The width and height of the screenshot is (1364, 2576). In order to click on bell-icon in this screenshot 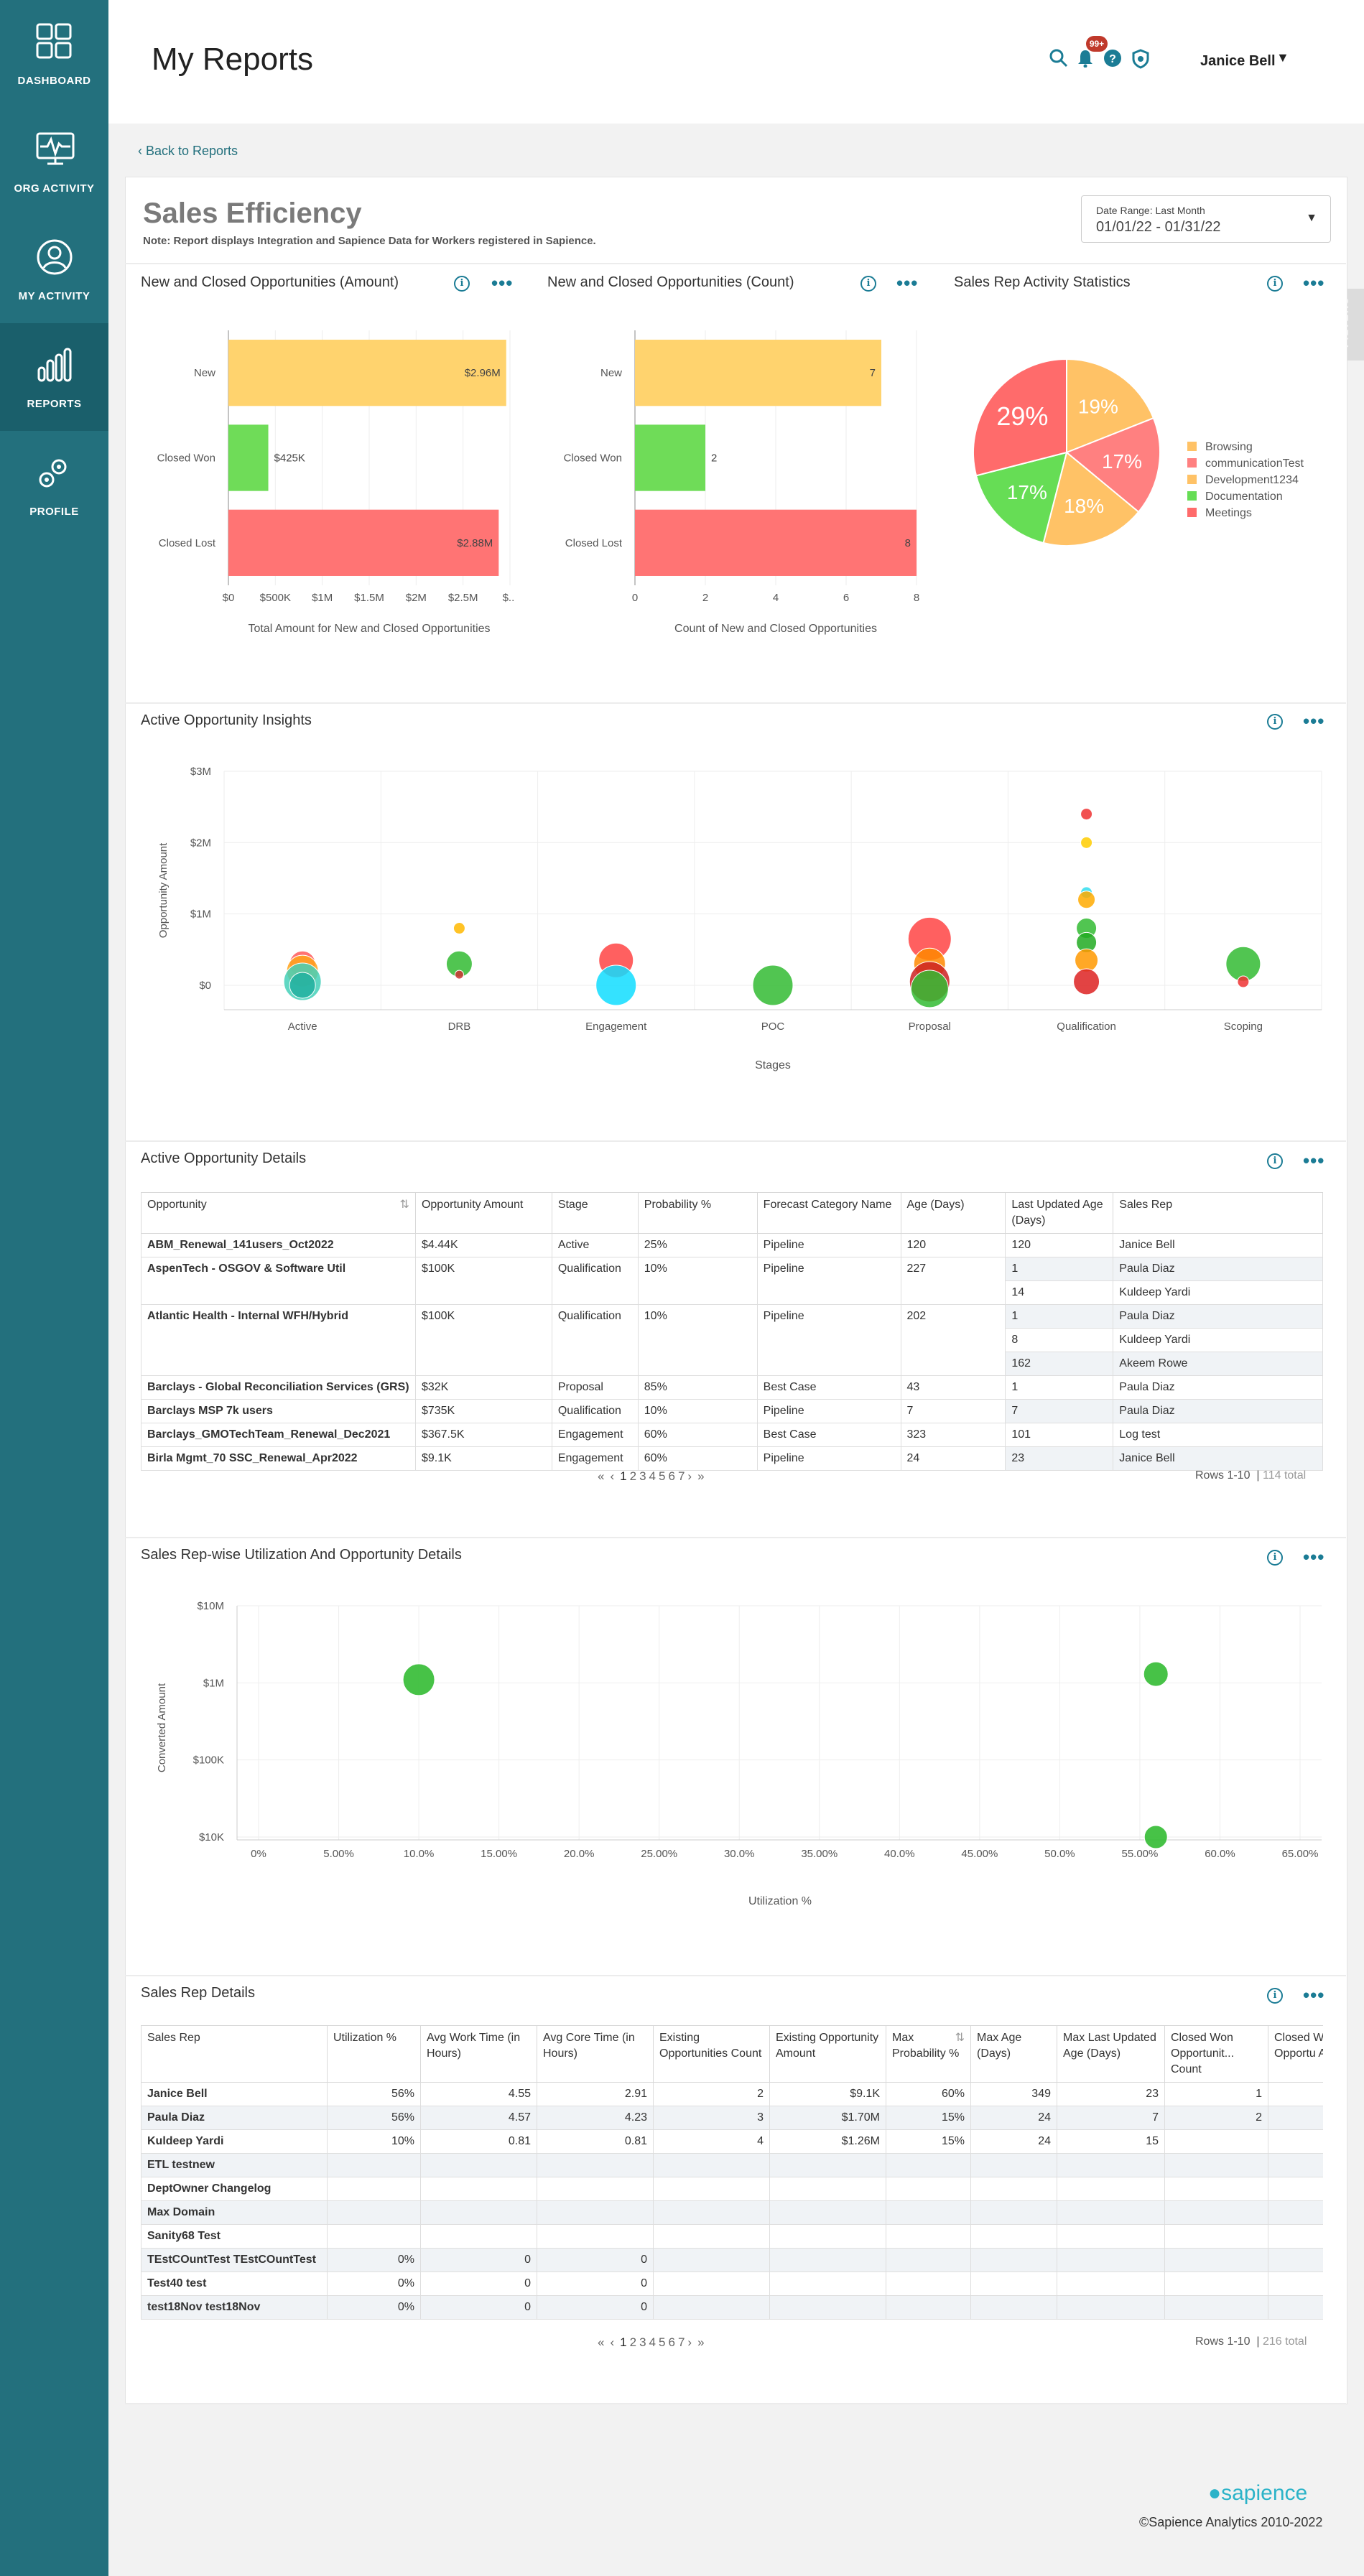, I will do `click(1085, 58)`.